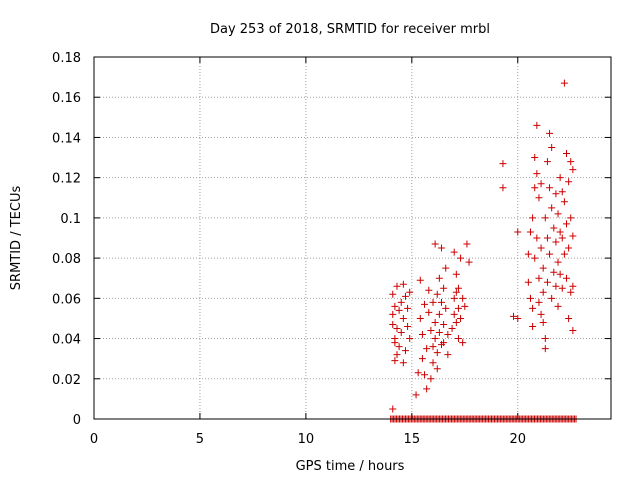  I want to click on y-tick-label: 0.1, so click(70, 219).